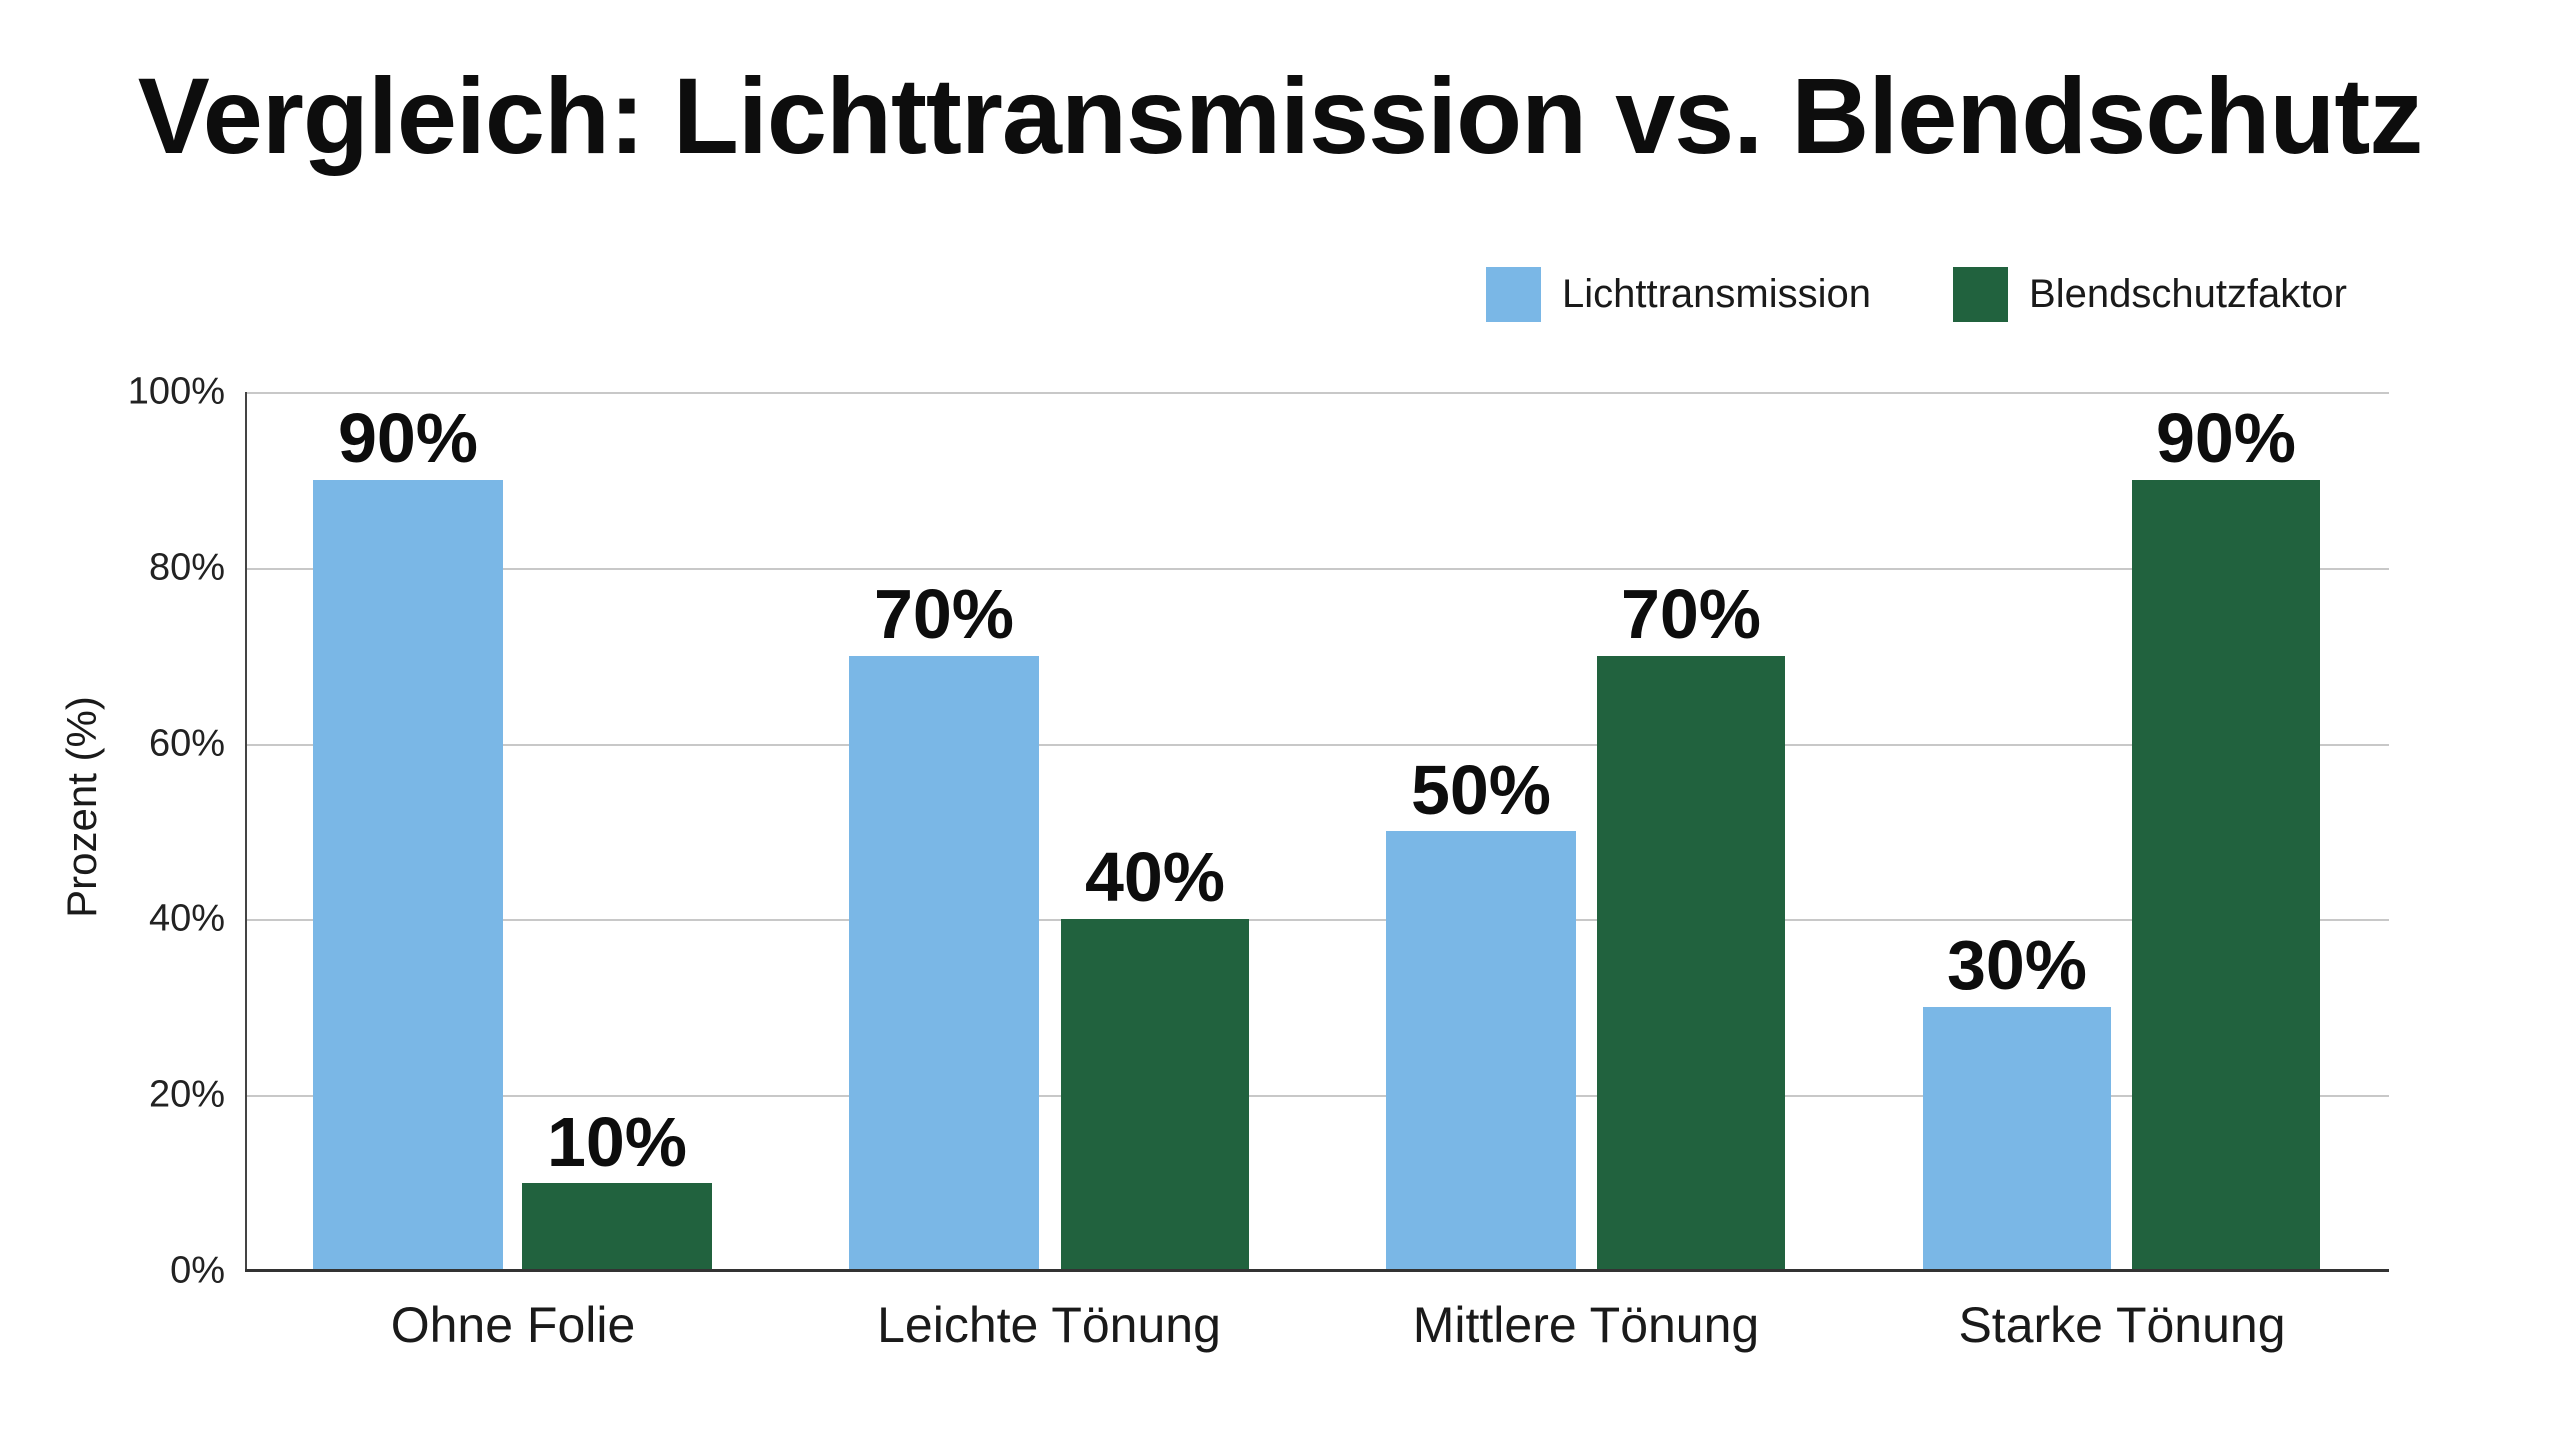 The image size is (2560, 1429). Describe the element at coordinates (1586, 1325) in the screenshot. I see `x-category-mittlere-toenung: Mittlere Tönung` at that location.